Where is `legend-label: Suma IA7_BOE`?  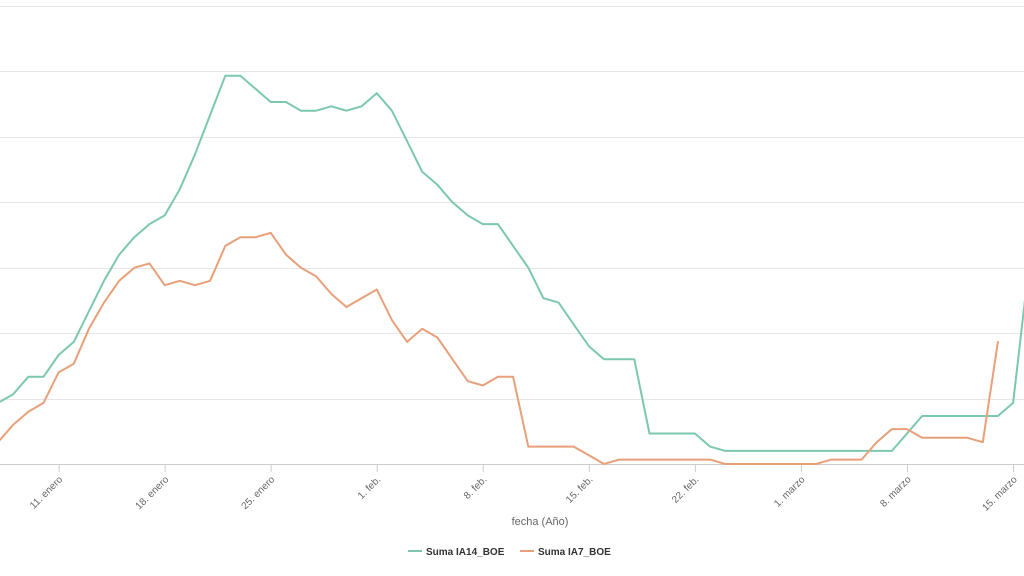 legend-label: Suma IA7_BOE is located at coordinates (574, 552).